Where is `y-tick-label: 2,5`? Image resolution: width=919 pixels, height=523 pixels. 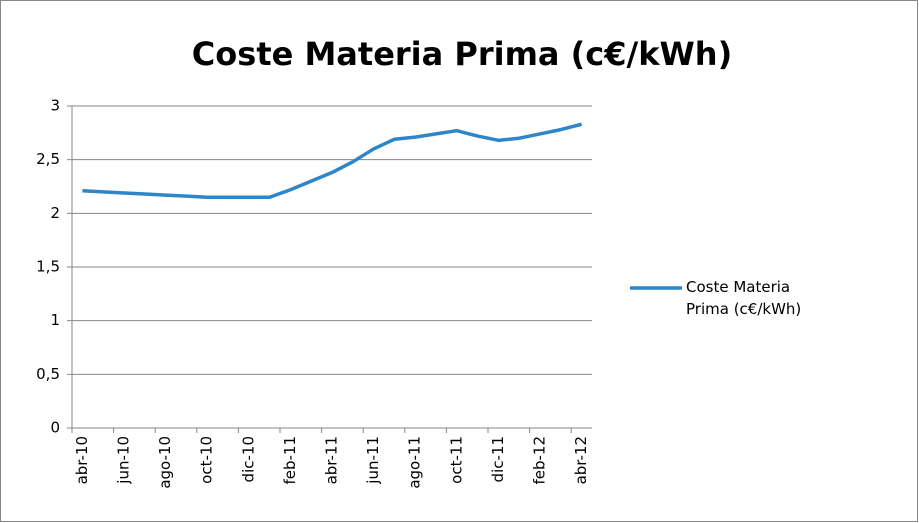
y-tick-label: 2,5 is located at coordinates (48, 159).